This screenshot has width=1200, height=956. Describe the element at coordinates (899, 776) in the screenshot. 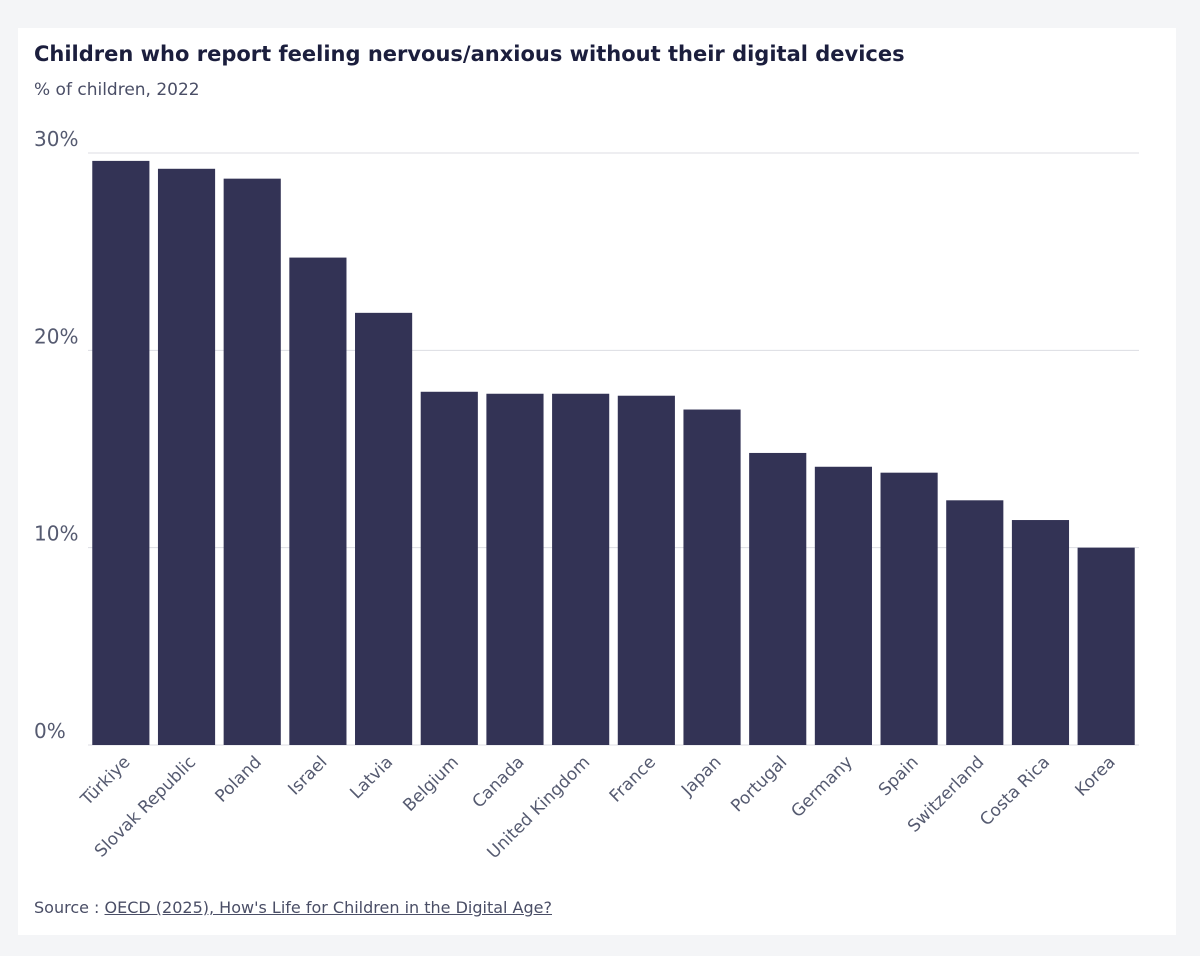

I see `x-tick-label: Spain` at that location.